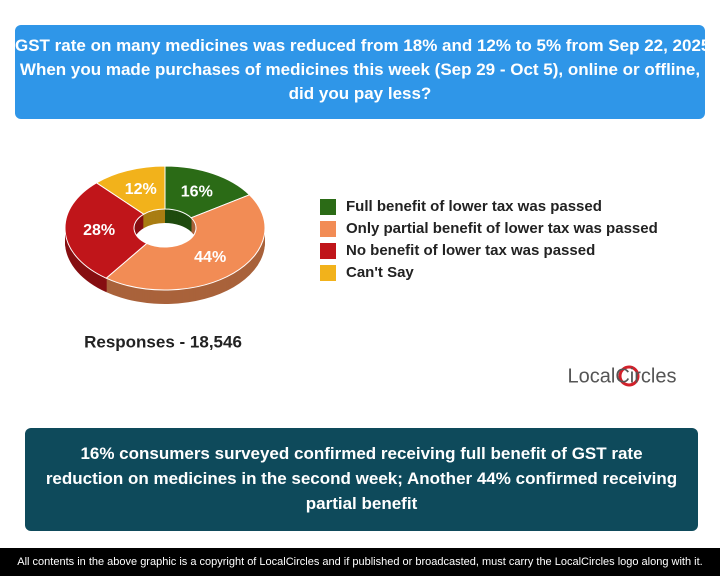  Describe the element at coordinates (99, 230) in the screenshot. I see `value-label: 28%` at that location.